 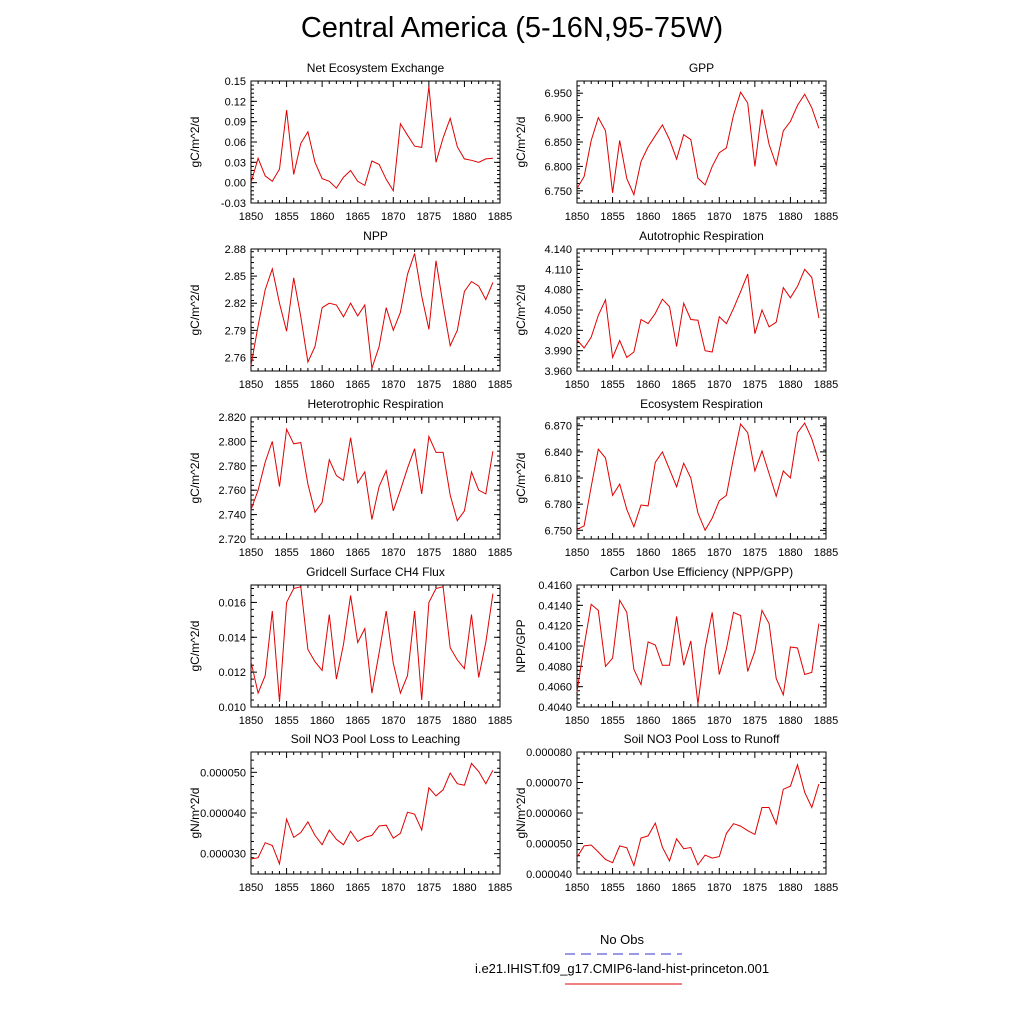 I want to click on y-tick-label: 0.016, so click(x=232, y=603).